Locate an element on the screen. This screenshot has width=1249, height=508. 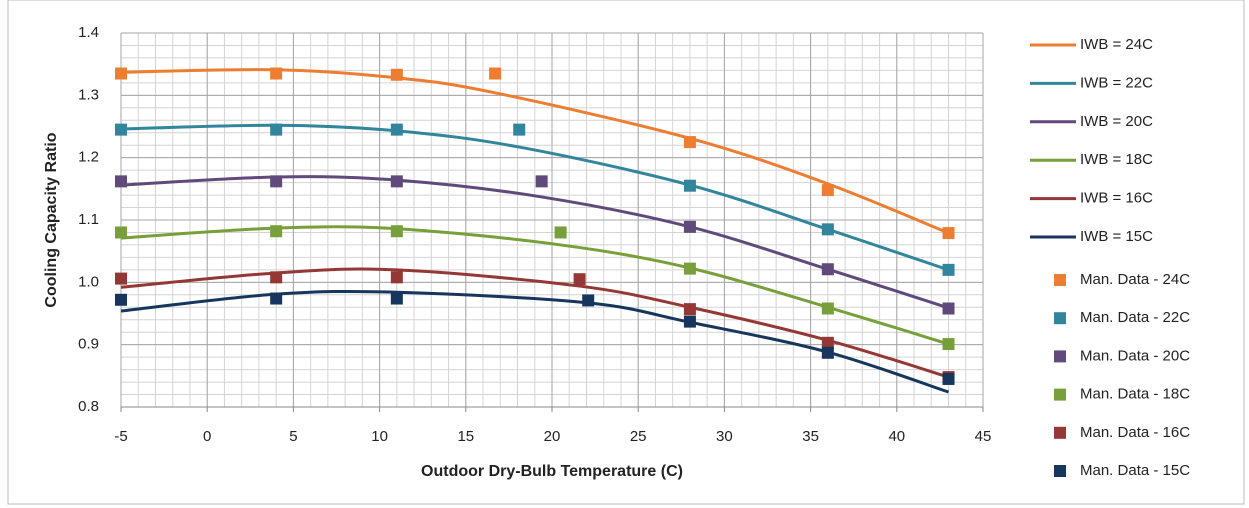
legend-label: Man. Data - 16C is located at coordinates (1135, 432).